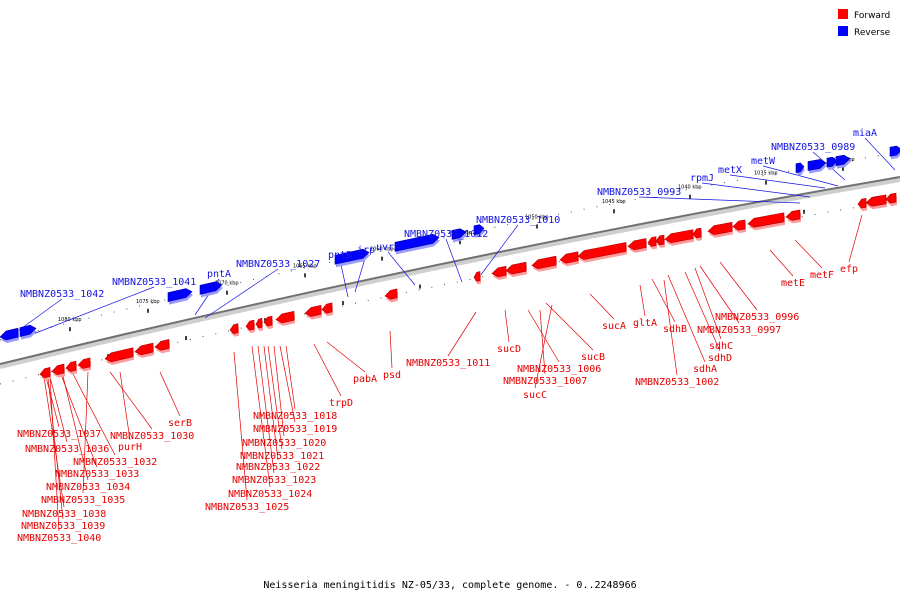 This screenshot has width=900, height=600. I want to click on forward-gene-label: serB, so click(180, 423).